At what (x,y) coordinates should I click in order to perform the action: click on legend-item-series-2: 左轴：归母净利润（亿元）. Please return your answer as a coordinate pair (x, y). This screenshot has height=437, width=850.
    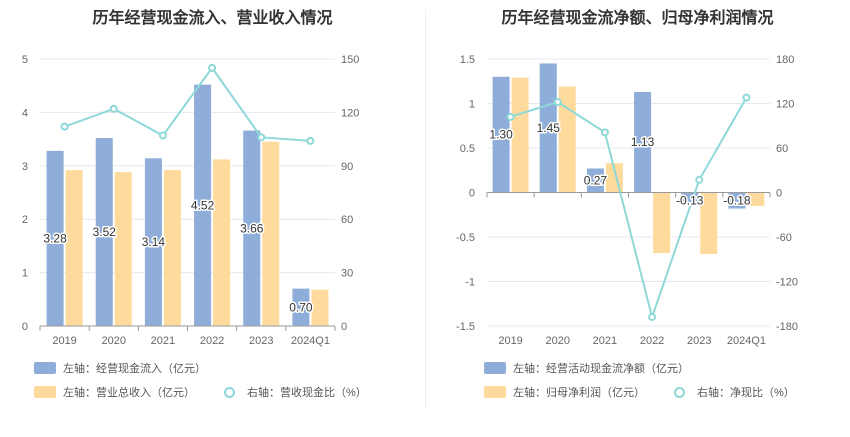
    Looking at the image, I should click on (564, 392).